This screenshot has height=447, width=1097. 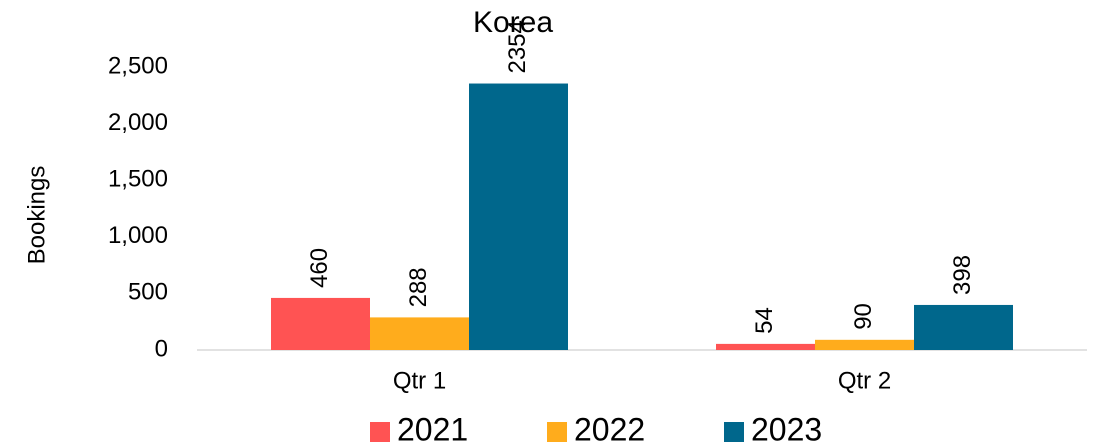 I want to click on legend-text: 2021, so click(x=432, y=429).